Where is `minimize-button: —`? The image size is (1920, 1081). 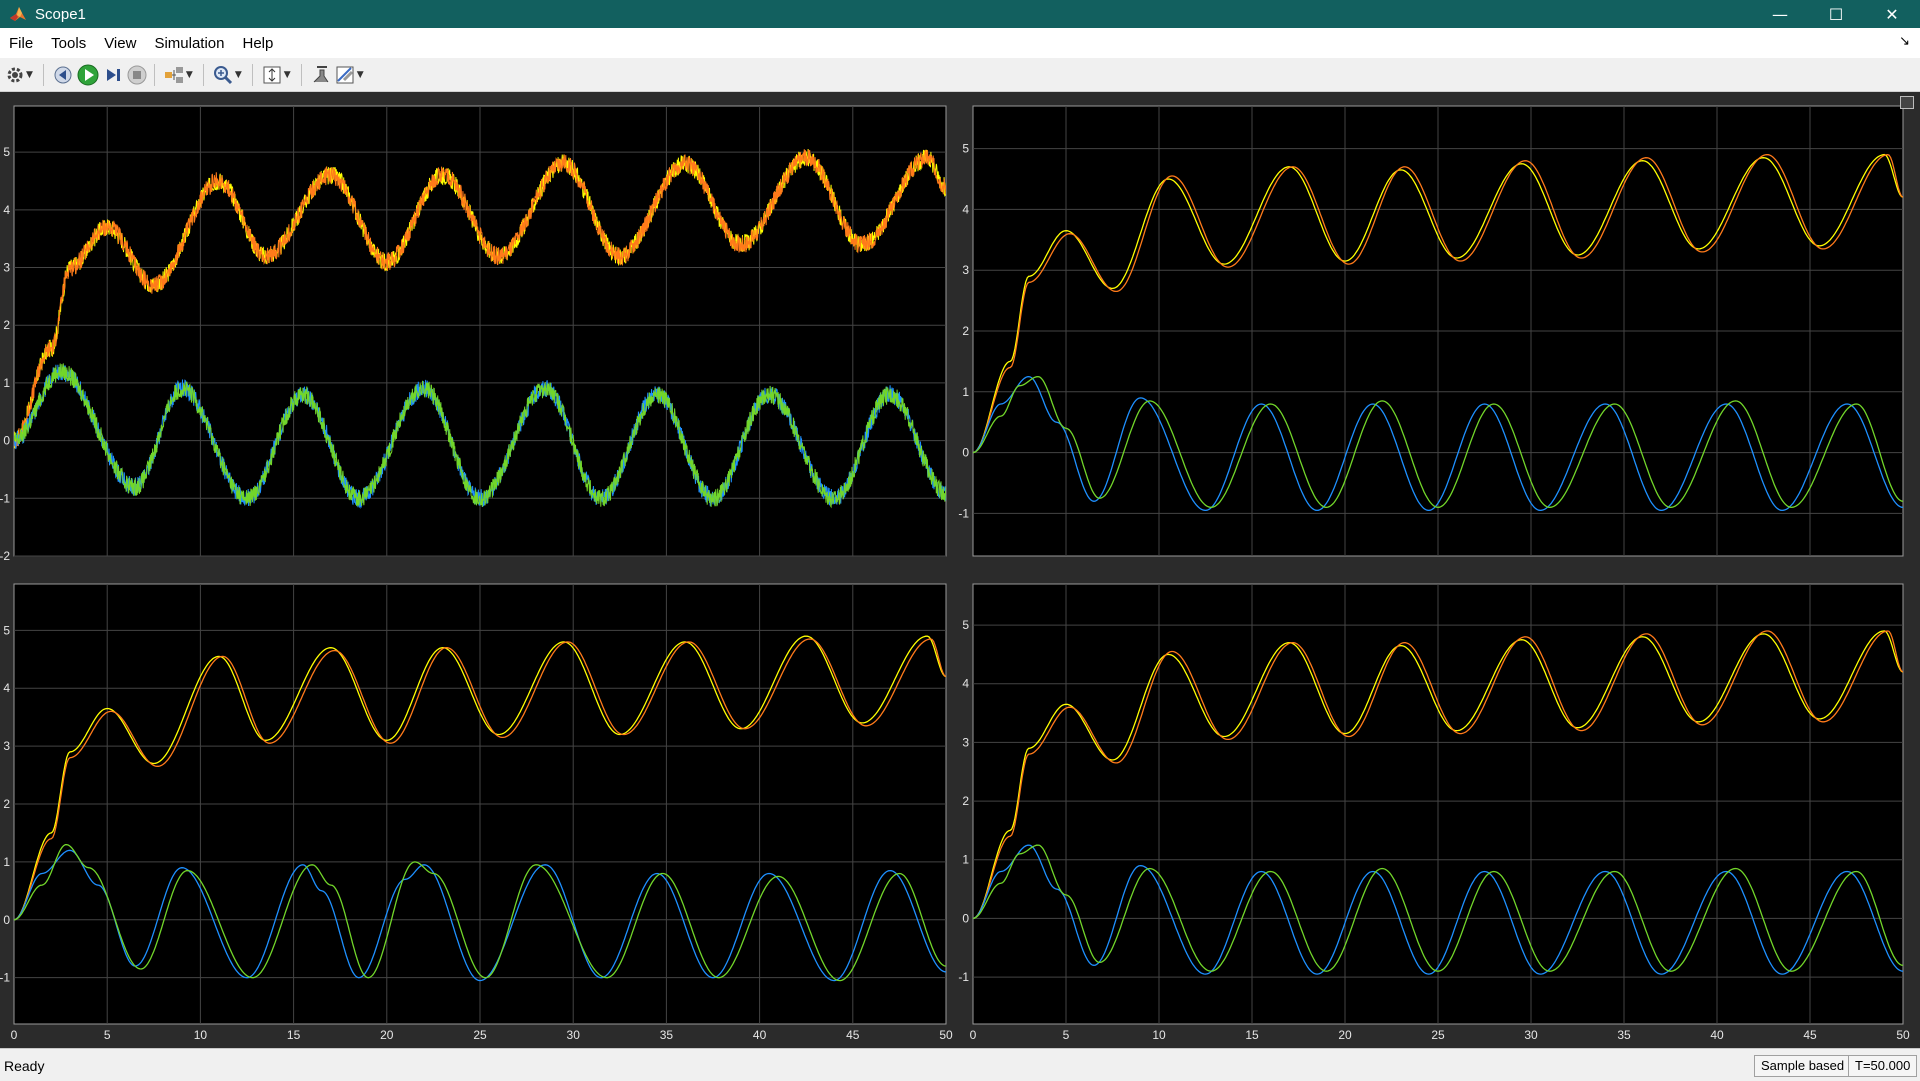
minimize-button: — is located at coordinates (1780, 14).